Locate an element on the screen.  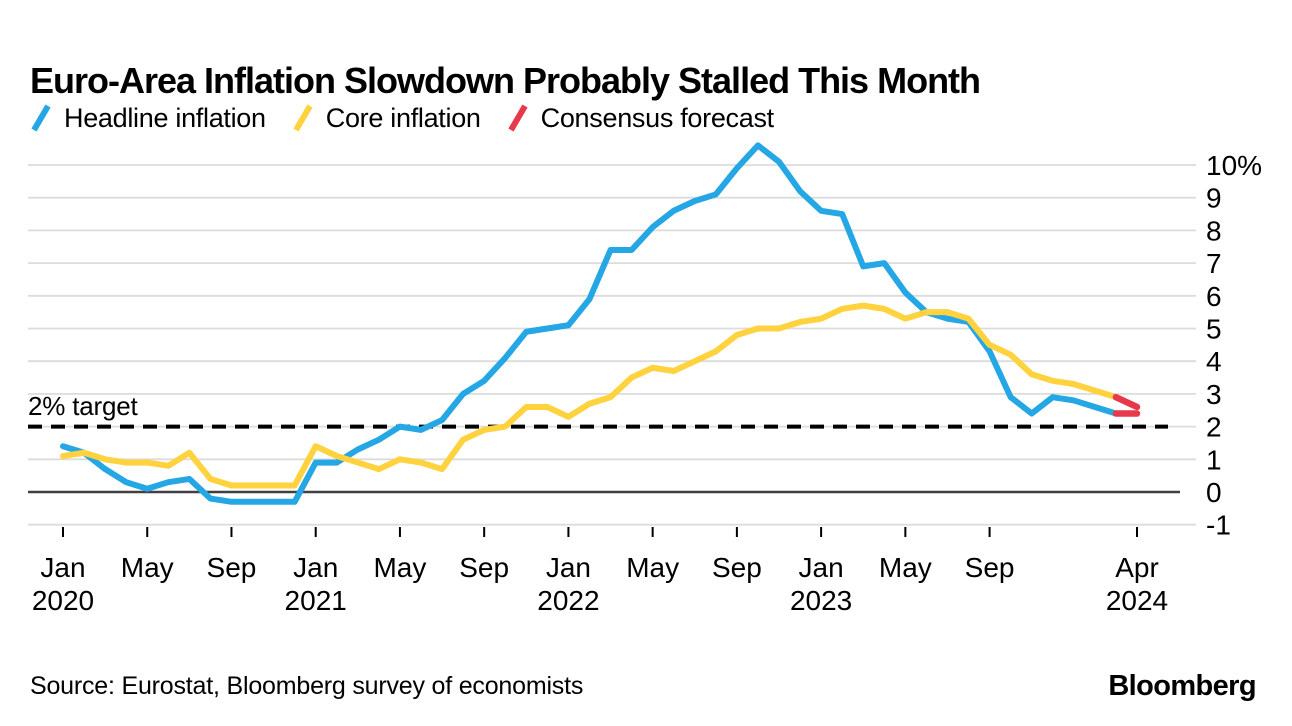
legend-label-headline: Headline inflation is located at coordinates (165, 117).